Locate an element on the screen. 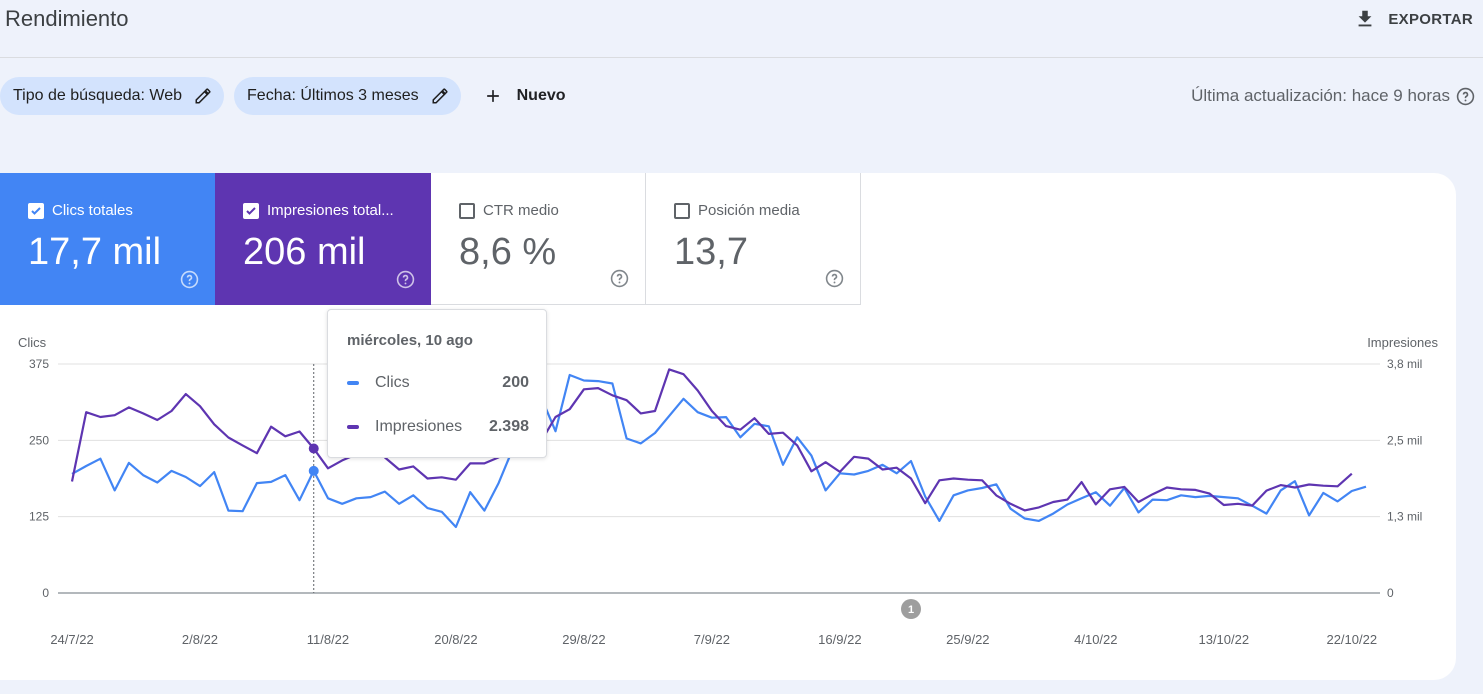  metric-clicks-header: Clics totales is located at coordinates (80, 210).